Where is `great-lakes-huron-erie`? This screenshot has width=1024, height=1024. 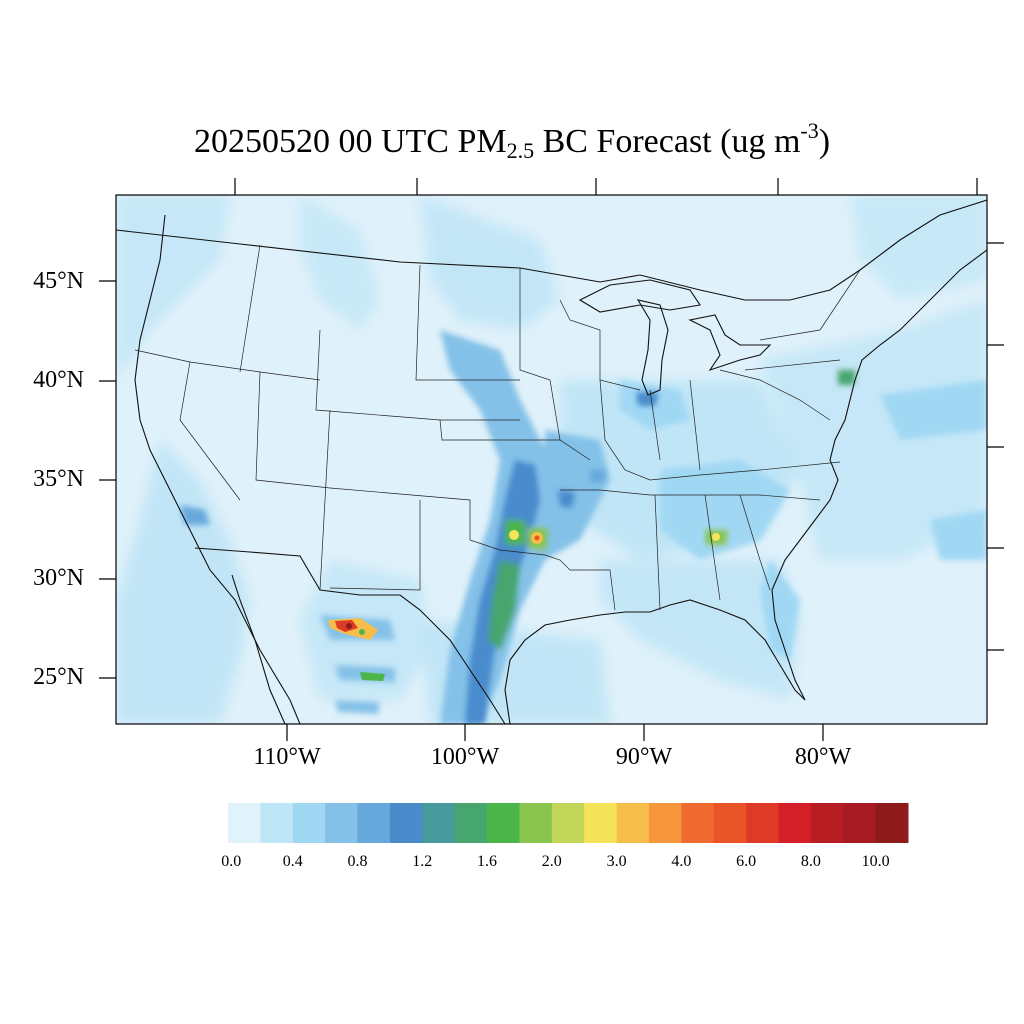 great-lakes-huron-erie is located at coordinates (730, 343).